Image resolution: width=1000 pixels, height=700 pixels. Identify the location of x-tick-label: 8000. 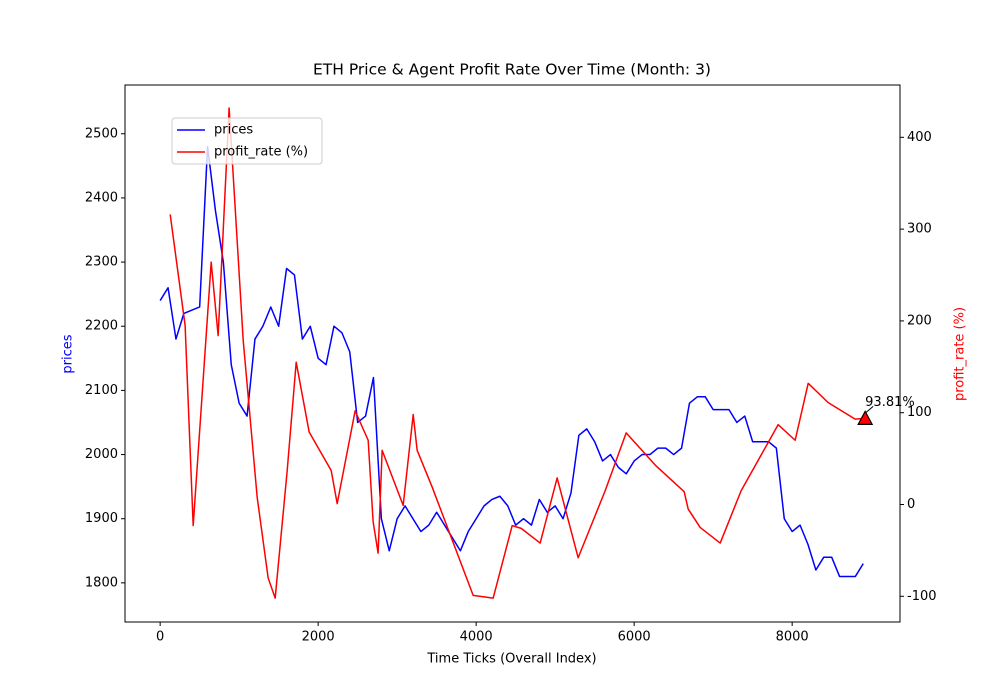
(792, 637).